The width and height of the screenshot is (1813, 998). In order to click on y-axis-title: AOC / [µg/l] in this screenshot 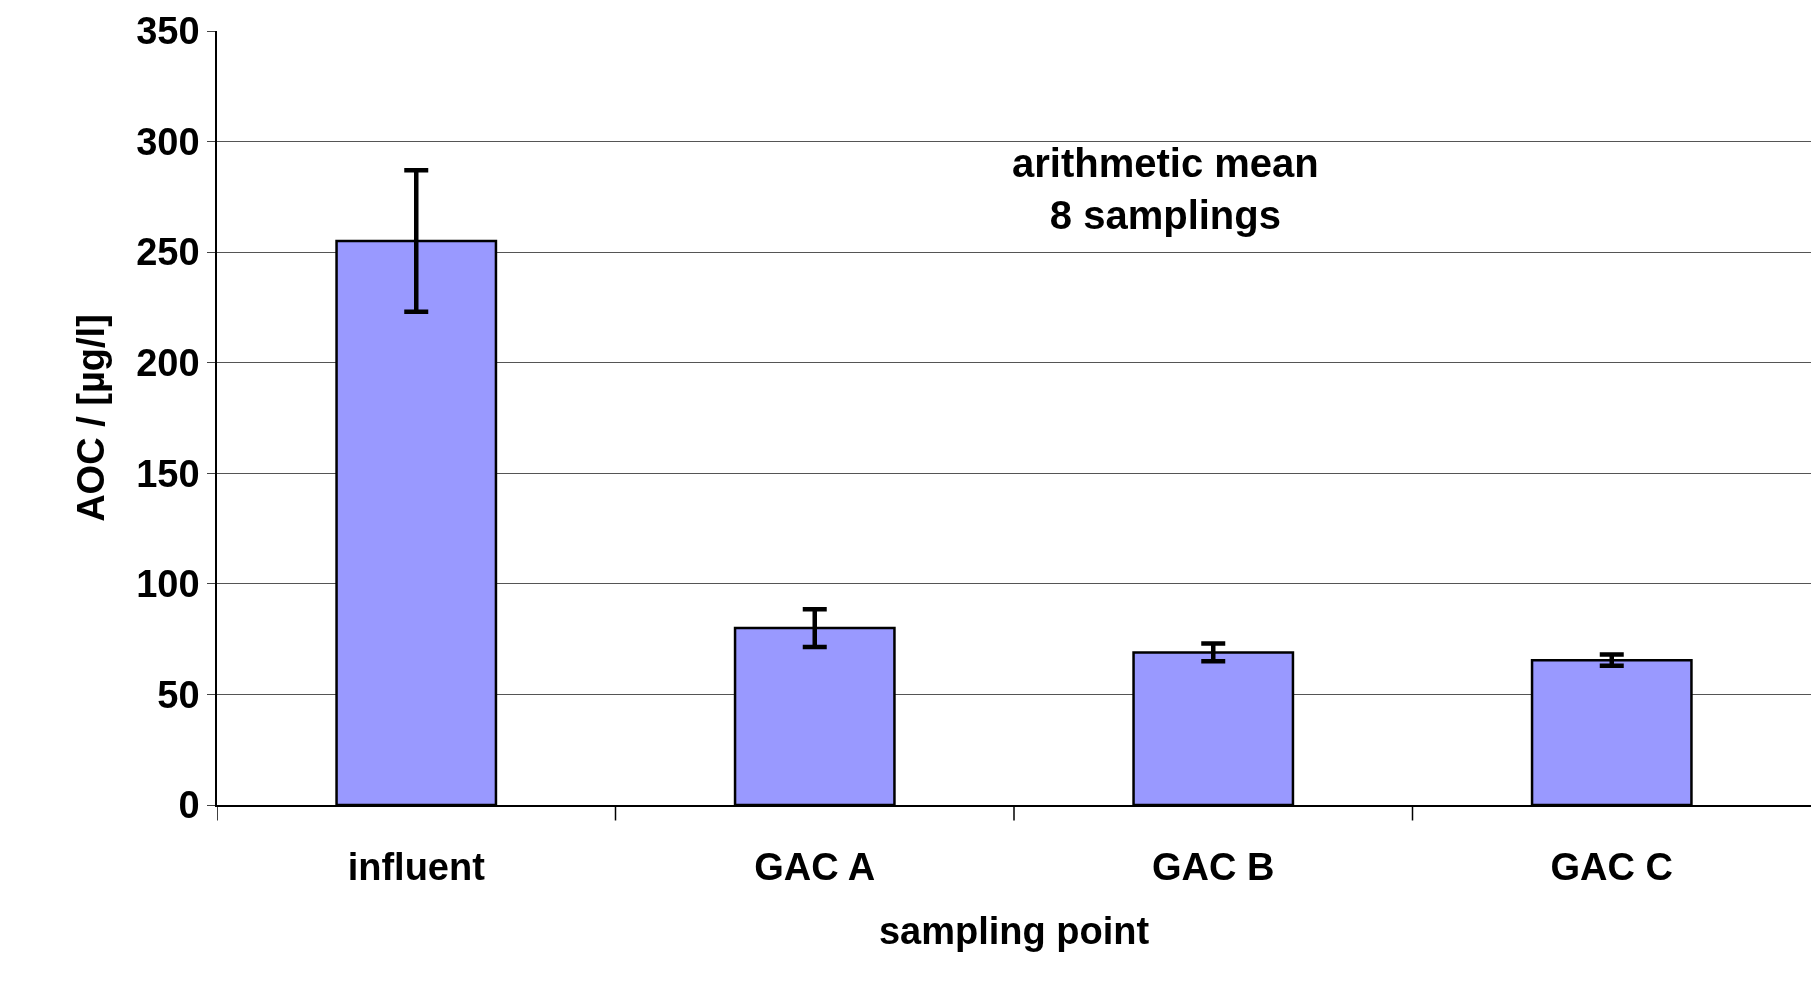, I will do `click(90, 418)`.